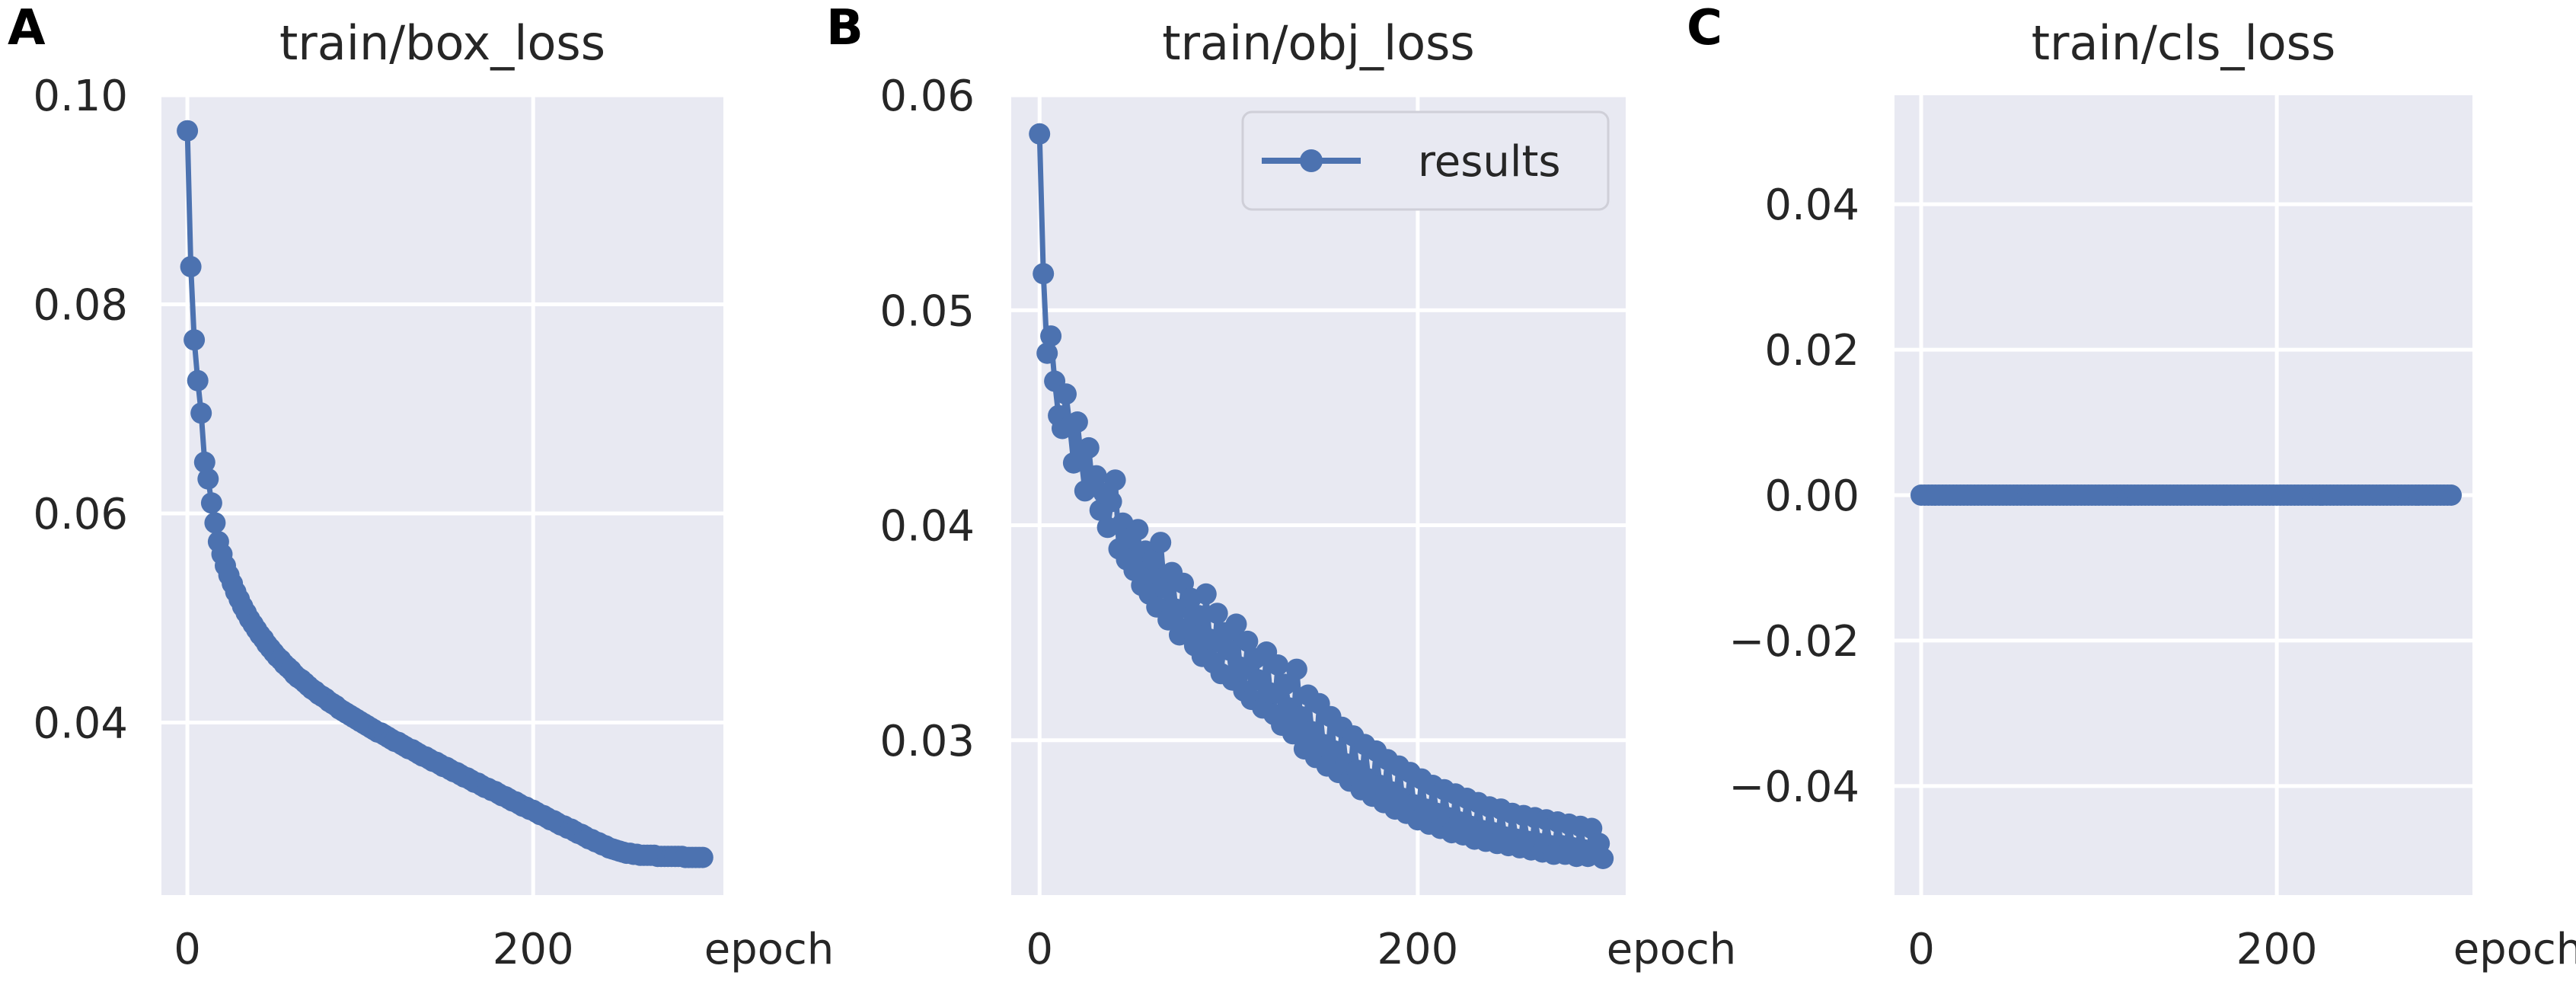  I want to click on y-tick-label: 0.08, so click(80, 306).